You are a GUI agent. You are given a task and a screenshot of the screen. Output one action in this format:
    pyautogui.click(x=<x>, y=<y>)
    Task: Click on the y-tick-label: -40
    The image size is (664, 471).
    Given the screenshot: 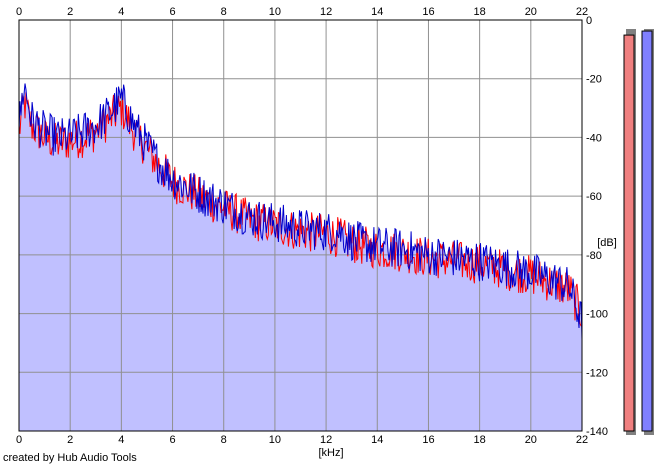 What is the action you would take?
    pyautogui.click(x=594, y=138)
    